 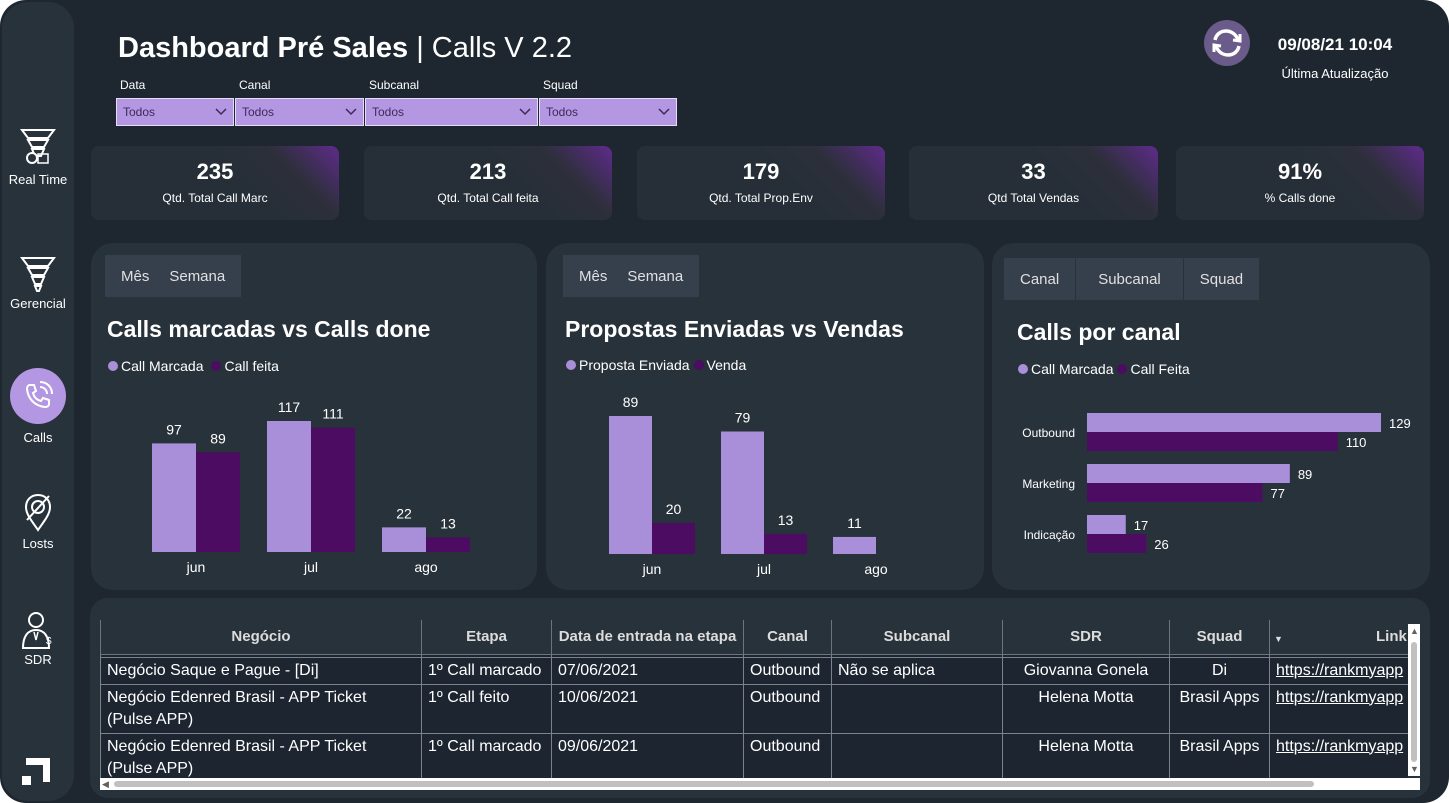 I want to click on tab-subcanal: Subcanal, so click(x=1130, y=279).